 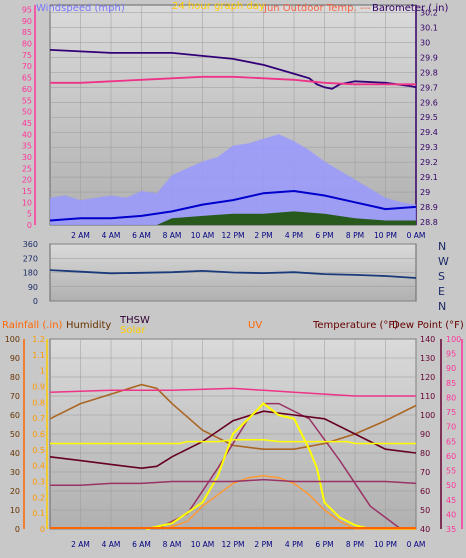 What do you see at coordinates (15, 358) in the screenshot?
I see `rainfall-tick: 90` at bounding box center [15, 358].